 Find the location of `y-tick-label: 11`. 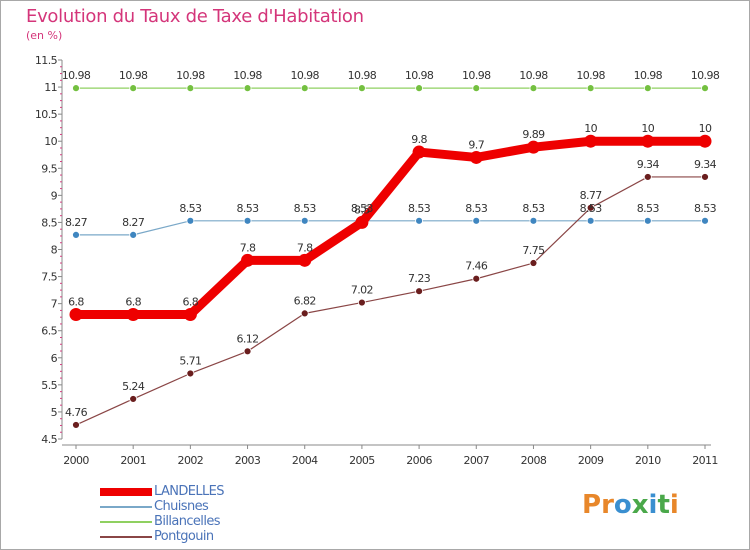

y-tick-label: 11 is located at coordinates (50, 87).